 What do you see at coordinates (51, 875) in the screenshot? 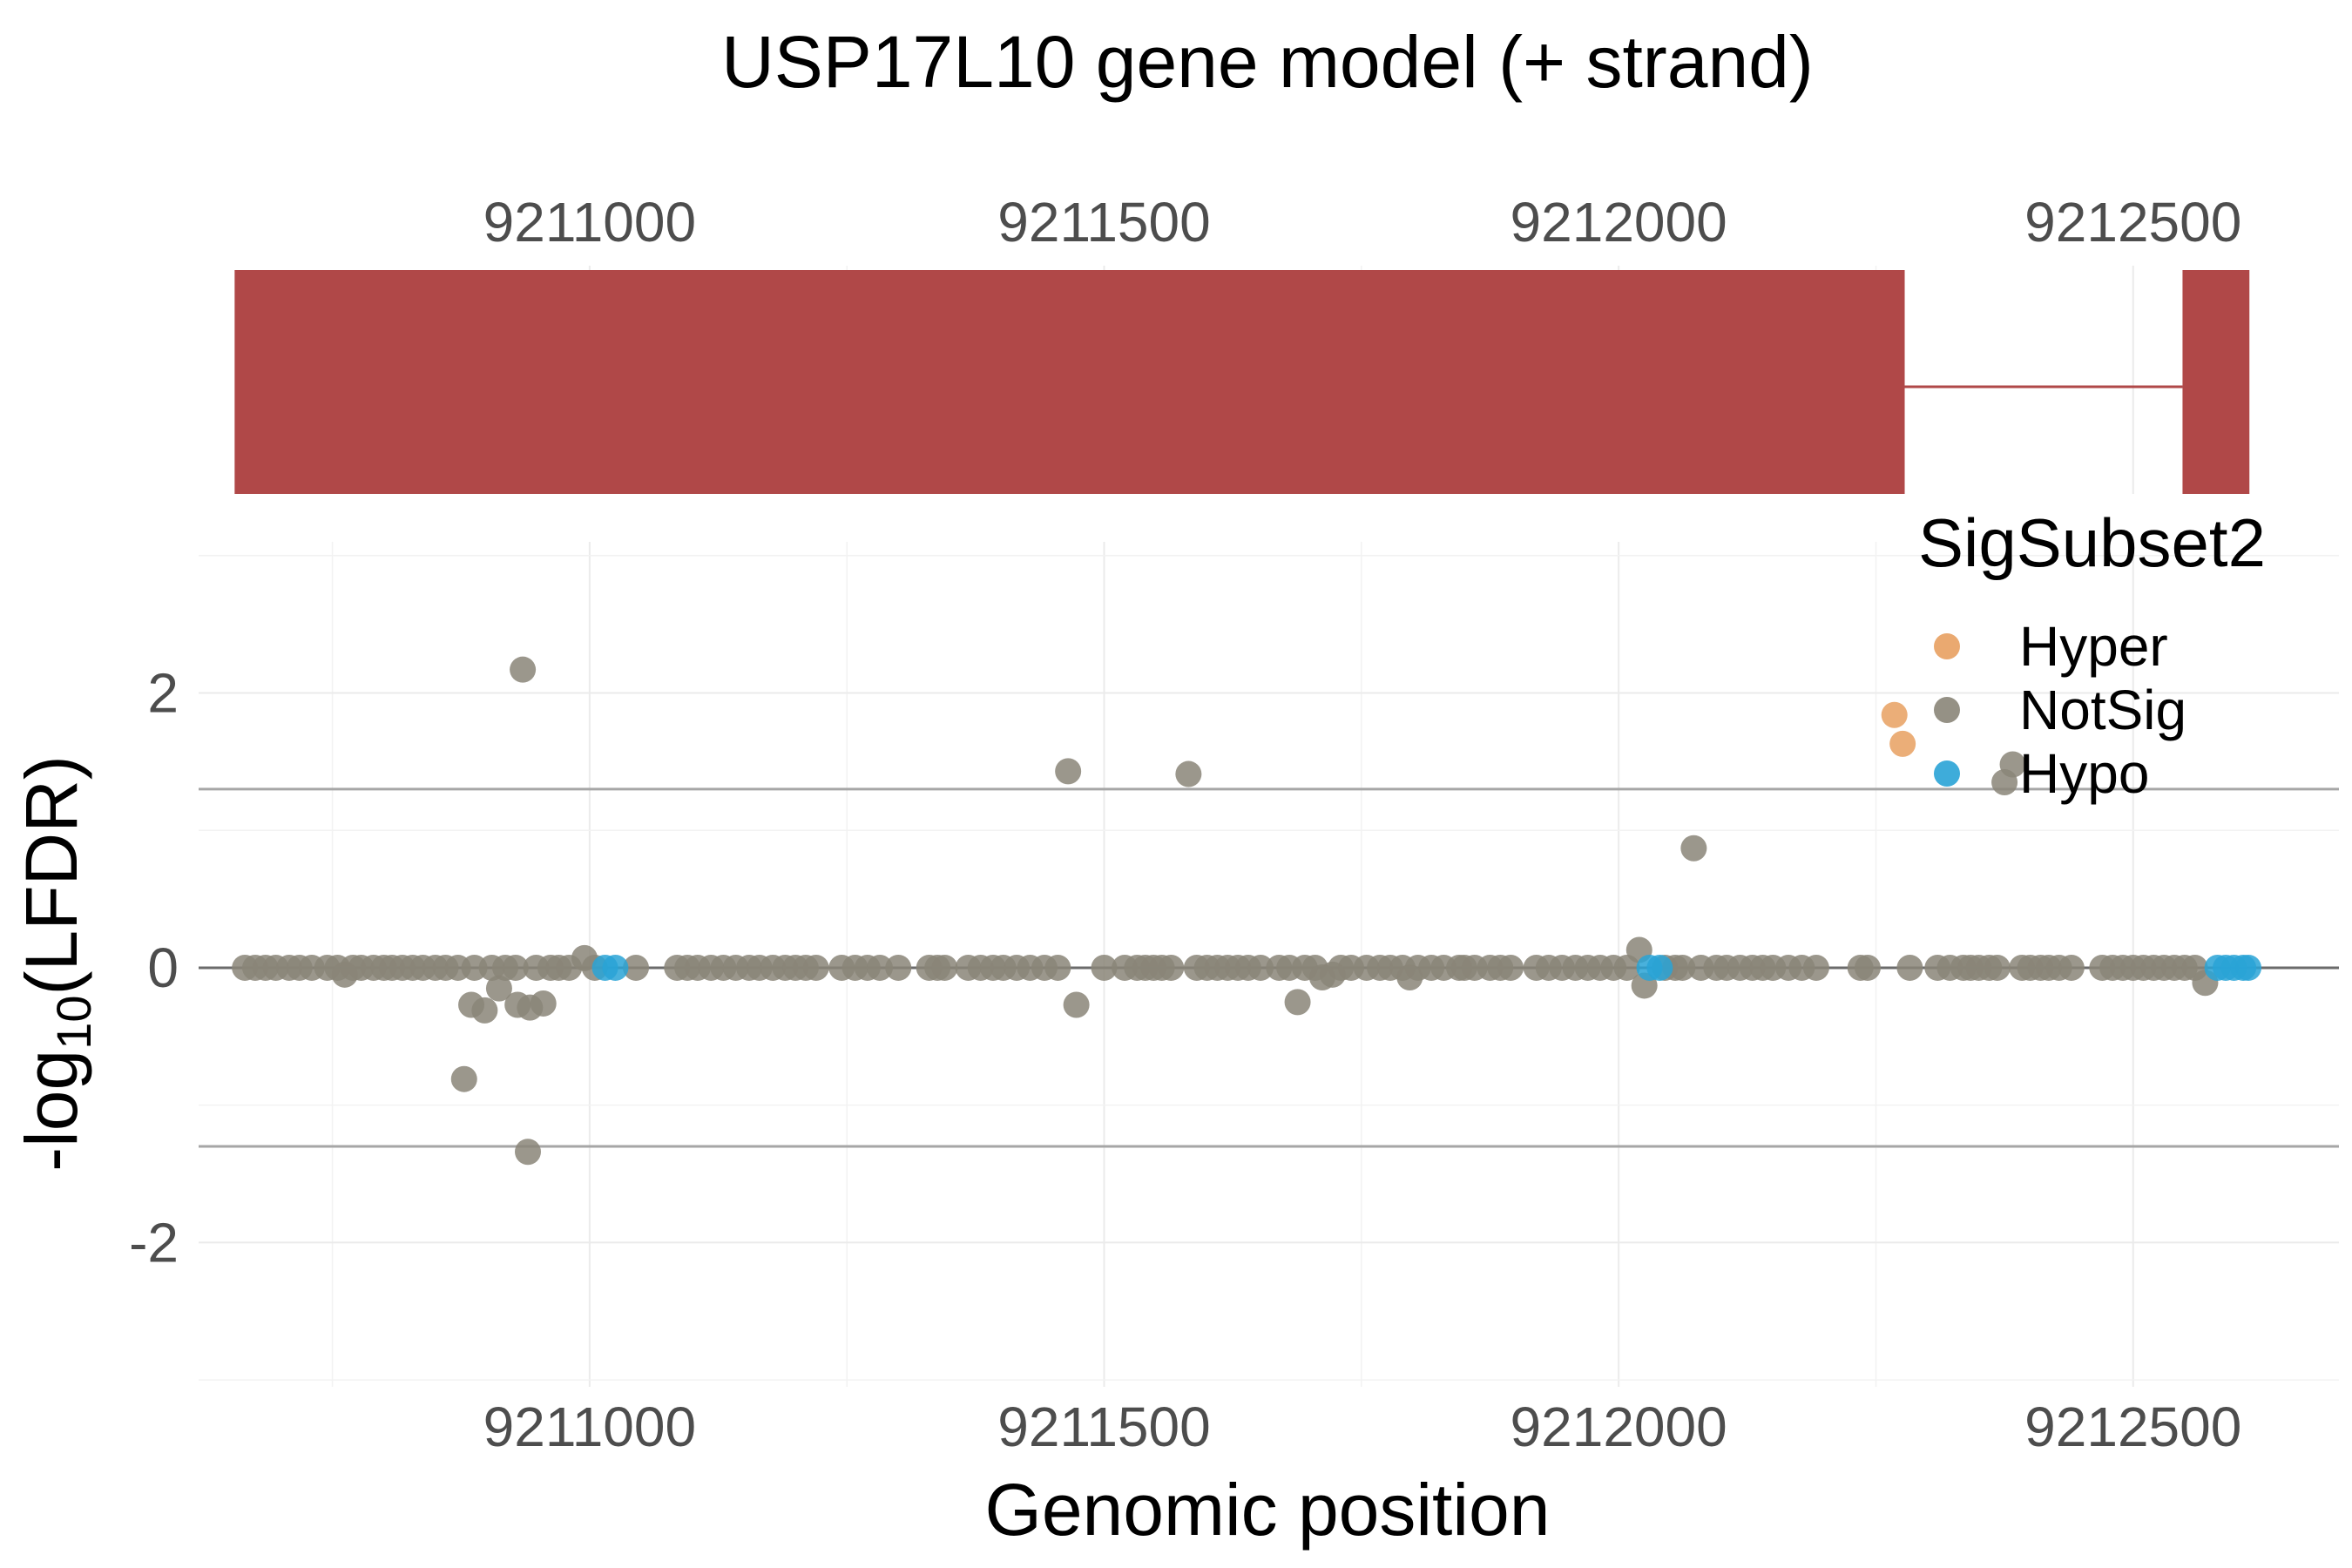
I see `y-axis-title-suffix: (LFDR)` at bounding box center [51, 875].